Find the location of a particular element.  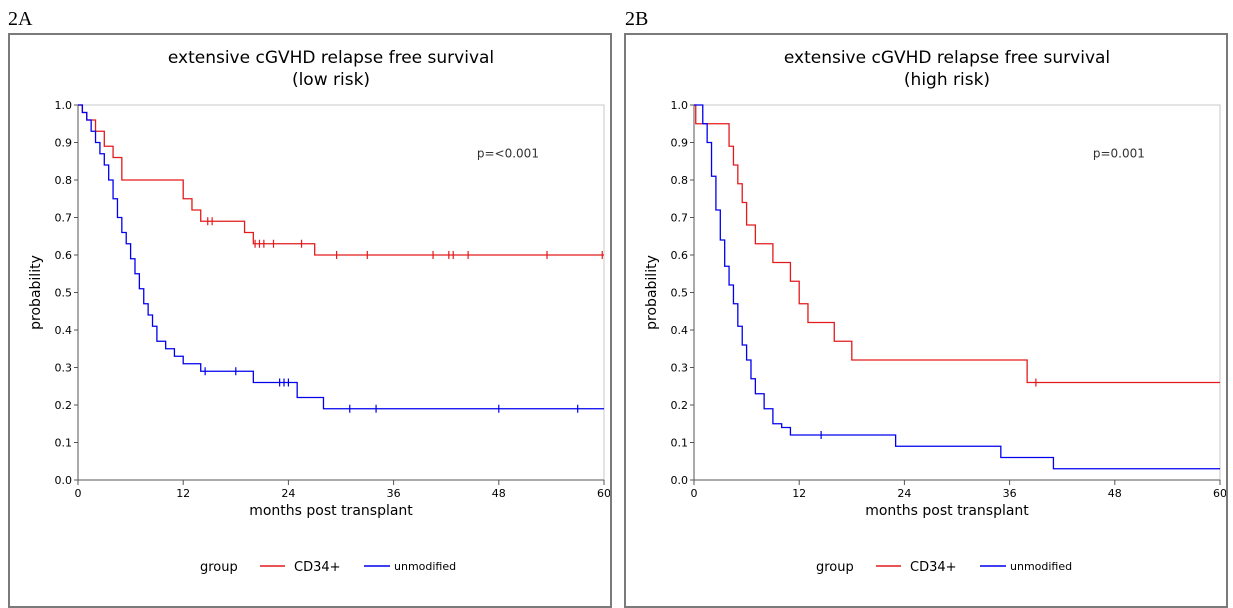

p-value-annotation: p=<0.001 is located at coordinates (508, 154).